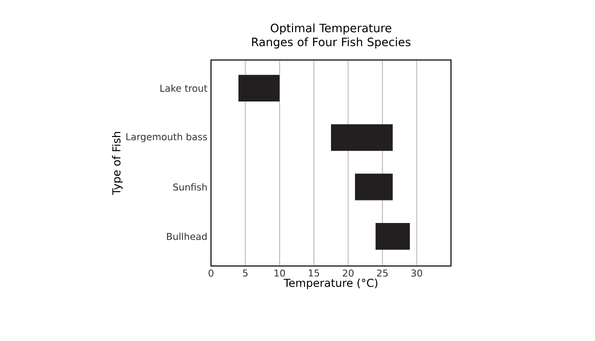 The image size is (595, 341). Describe the element at coordinates (331, 284) in the screenshot. I see `x-axis-title: Temperature (°C)` at that location.